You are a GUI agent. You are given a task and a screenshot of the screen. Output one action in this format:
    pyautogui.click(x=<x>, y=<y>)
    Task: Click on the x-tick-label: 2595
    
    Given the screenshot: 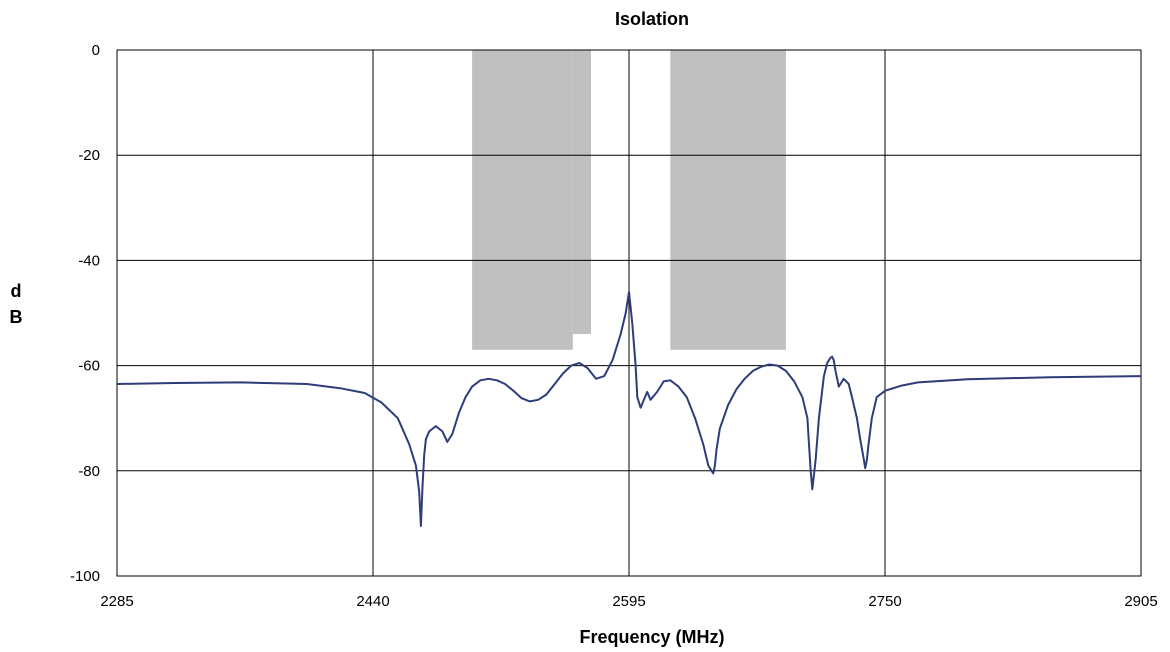 What is the action you would take?
    pyautogui.click(x=628, y=601)
    